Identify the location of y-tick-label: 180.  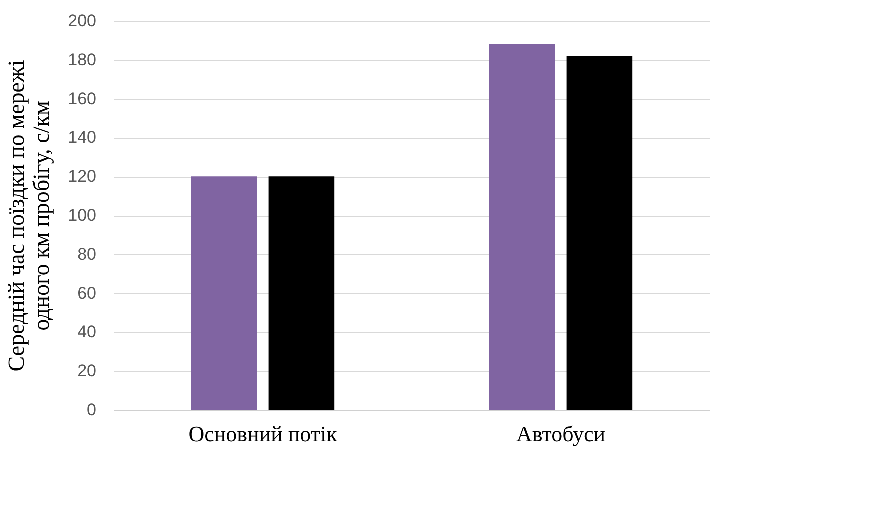
(82, 60).